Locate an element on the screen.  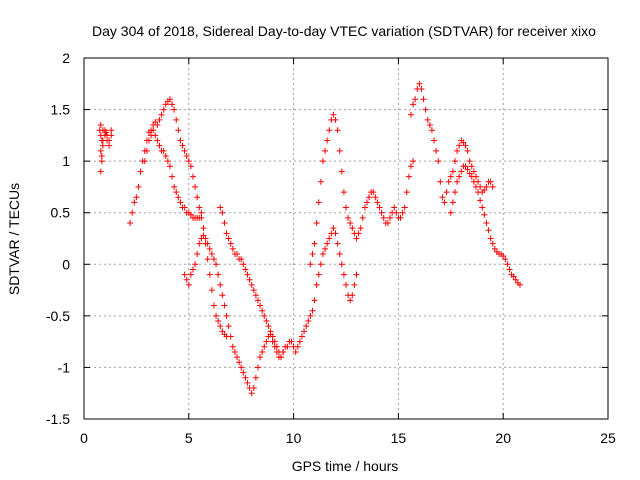
x-axis-label: GPS time / hours is located at coordinates (345, 466).